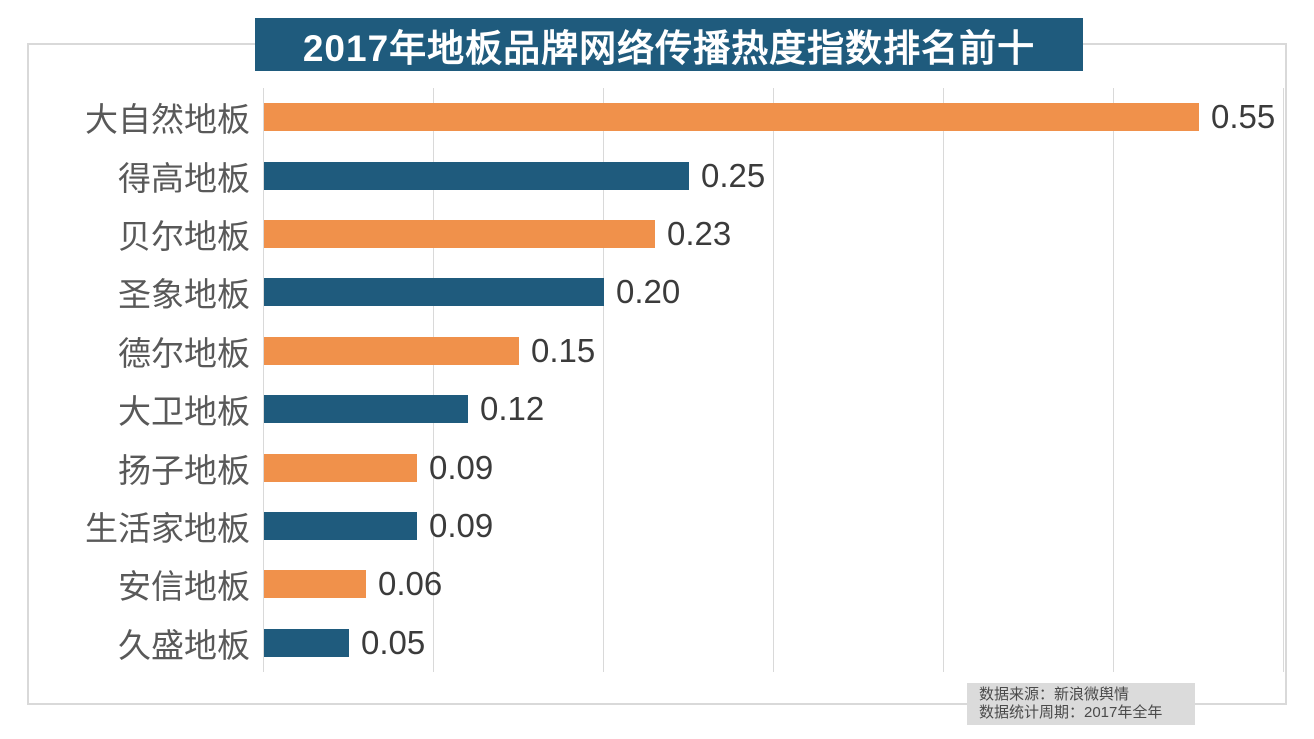  What do you see at coordinates (184, 178) in the screenshot?
I see `category-label: 得高地板` at bounding box center [184, 178].